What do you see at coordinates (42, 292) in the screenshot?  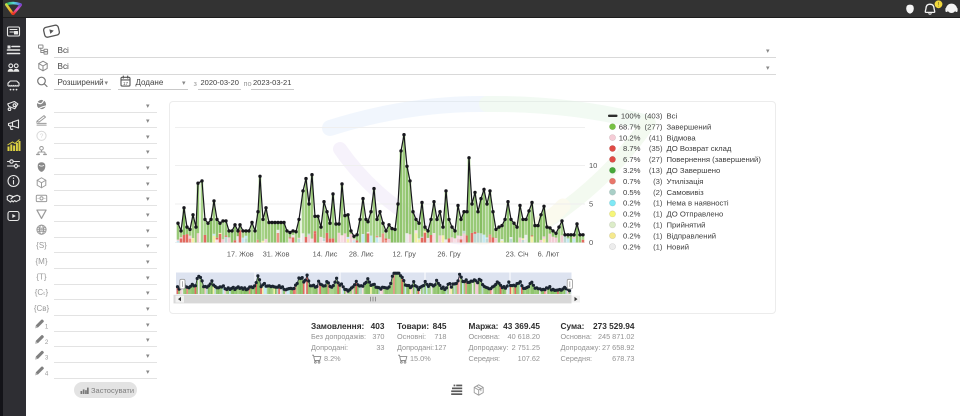 I see `svg-text: {Cₜ}` at bounding box center [42, 292].